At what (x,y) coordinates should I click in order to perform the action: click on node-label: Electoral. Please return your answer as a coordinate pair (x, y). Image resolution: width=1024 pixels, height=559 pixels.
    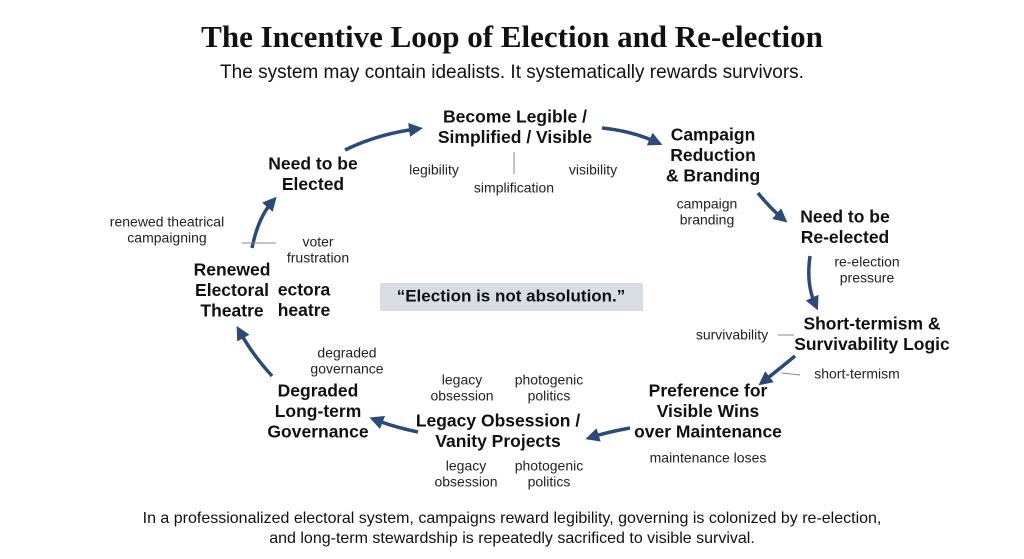
    Looking at the image, I should click on (232, 290).